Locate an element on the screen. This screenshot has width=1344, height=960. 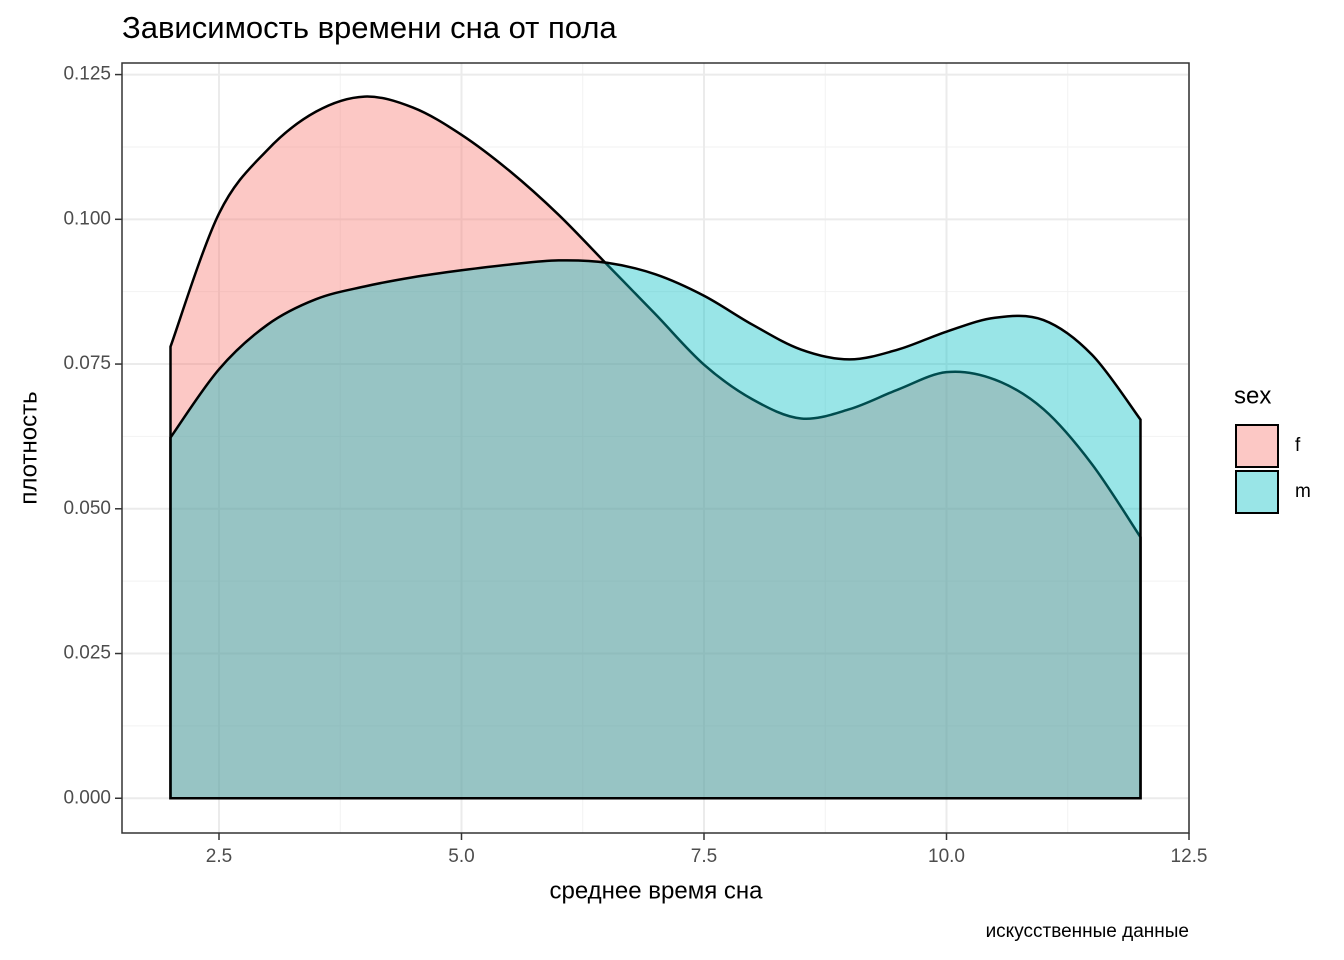
y-tick-label: 0.100 is located at coordinates (87, 218).